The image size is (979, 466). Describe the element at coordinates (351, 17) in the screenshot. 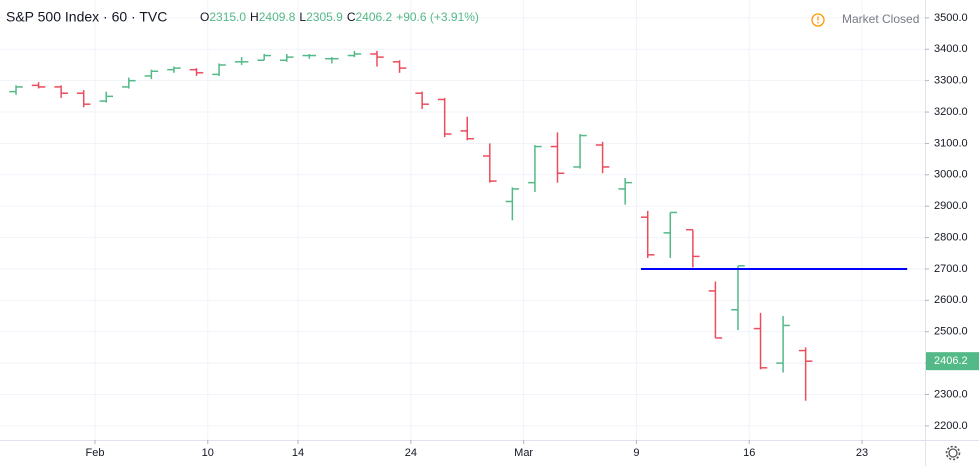

I see `ohlc-letter: C` at that location.